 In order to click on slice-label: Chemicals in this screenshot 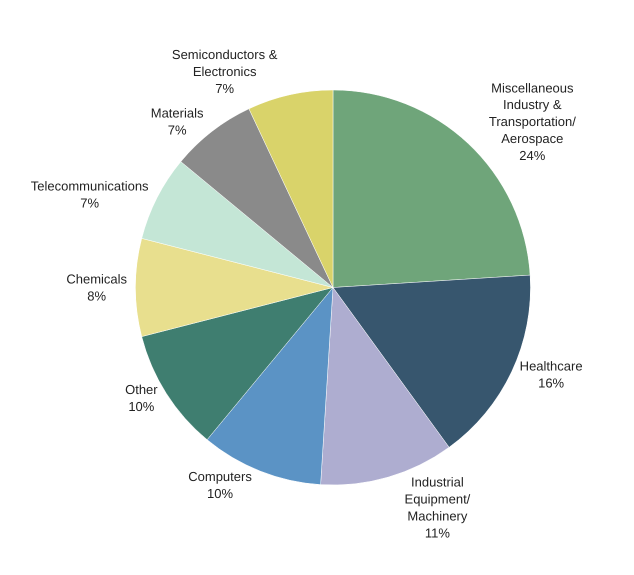, I will do `click(97, 279)`.